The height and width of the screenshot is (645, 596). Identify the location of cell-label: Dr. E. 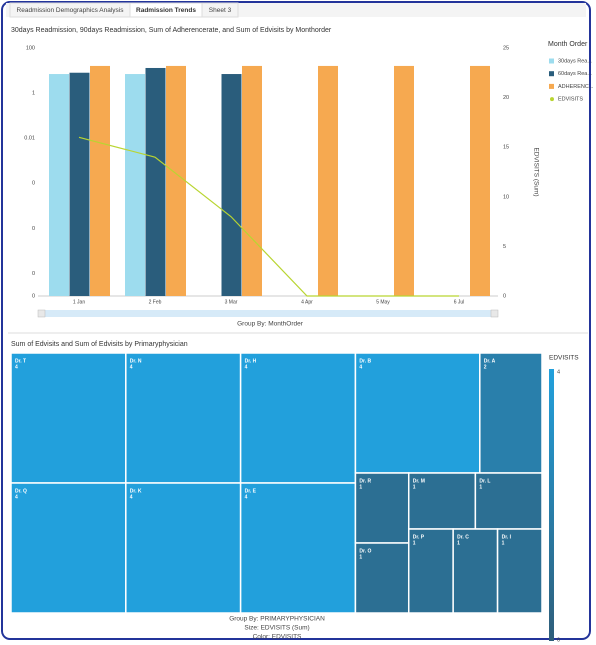
(251, 491).